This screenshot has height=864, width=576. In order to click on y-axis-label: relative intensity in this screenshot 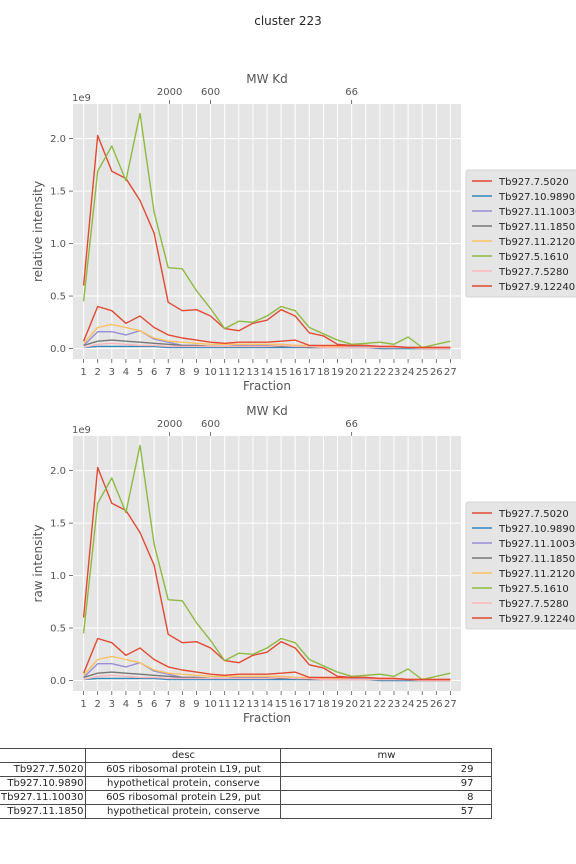, I will do `click(38, 231)`.